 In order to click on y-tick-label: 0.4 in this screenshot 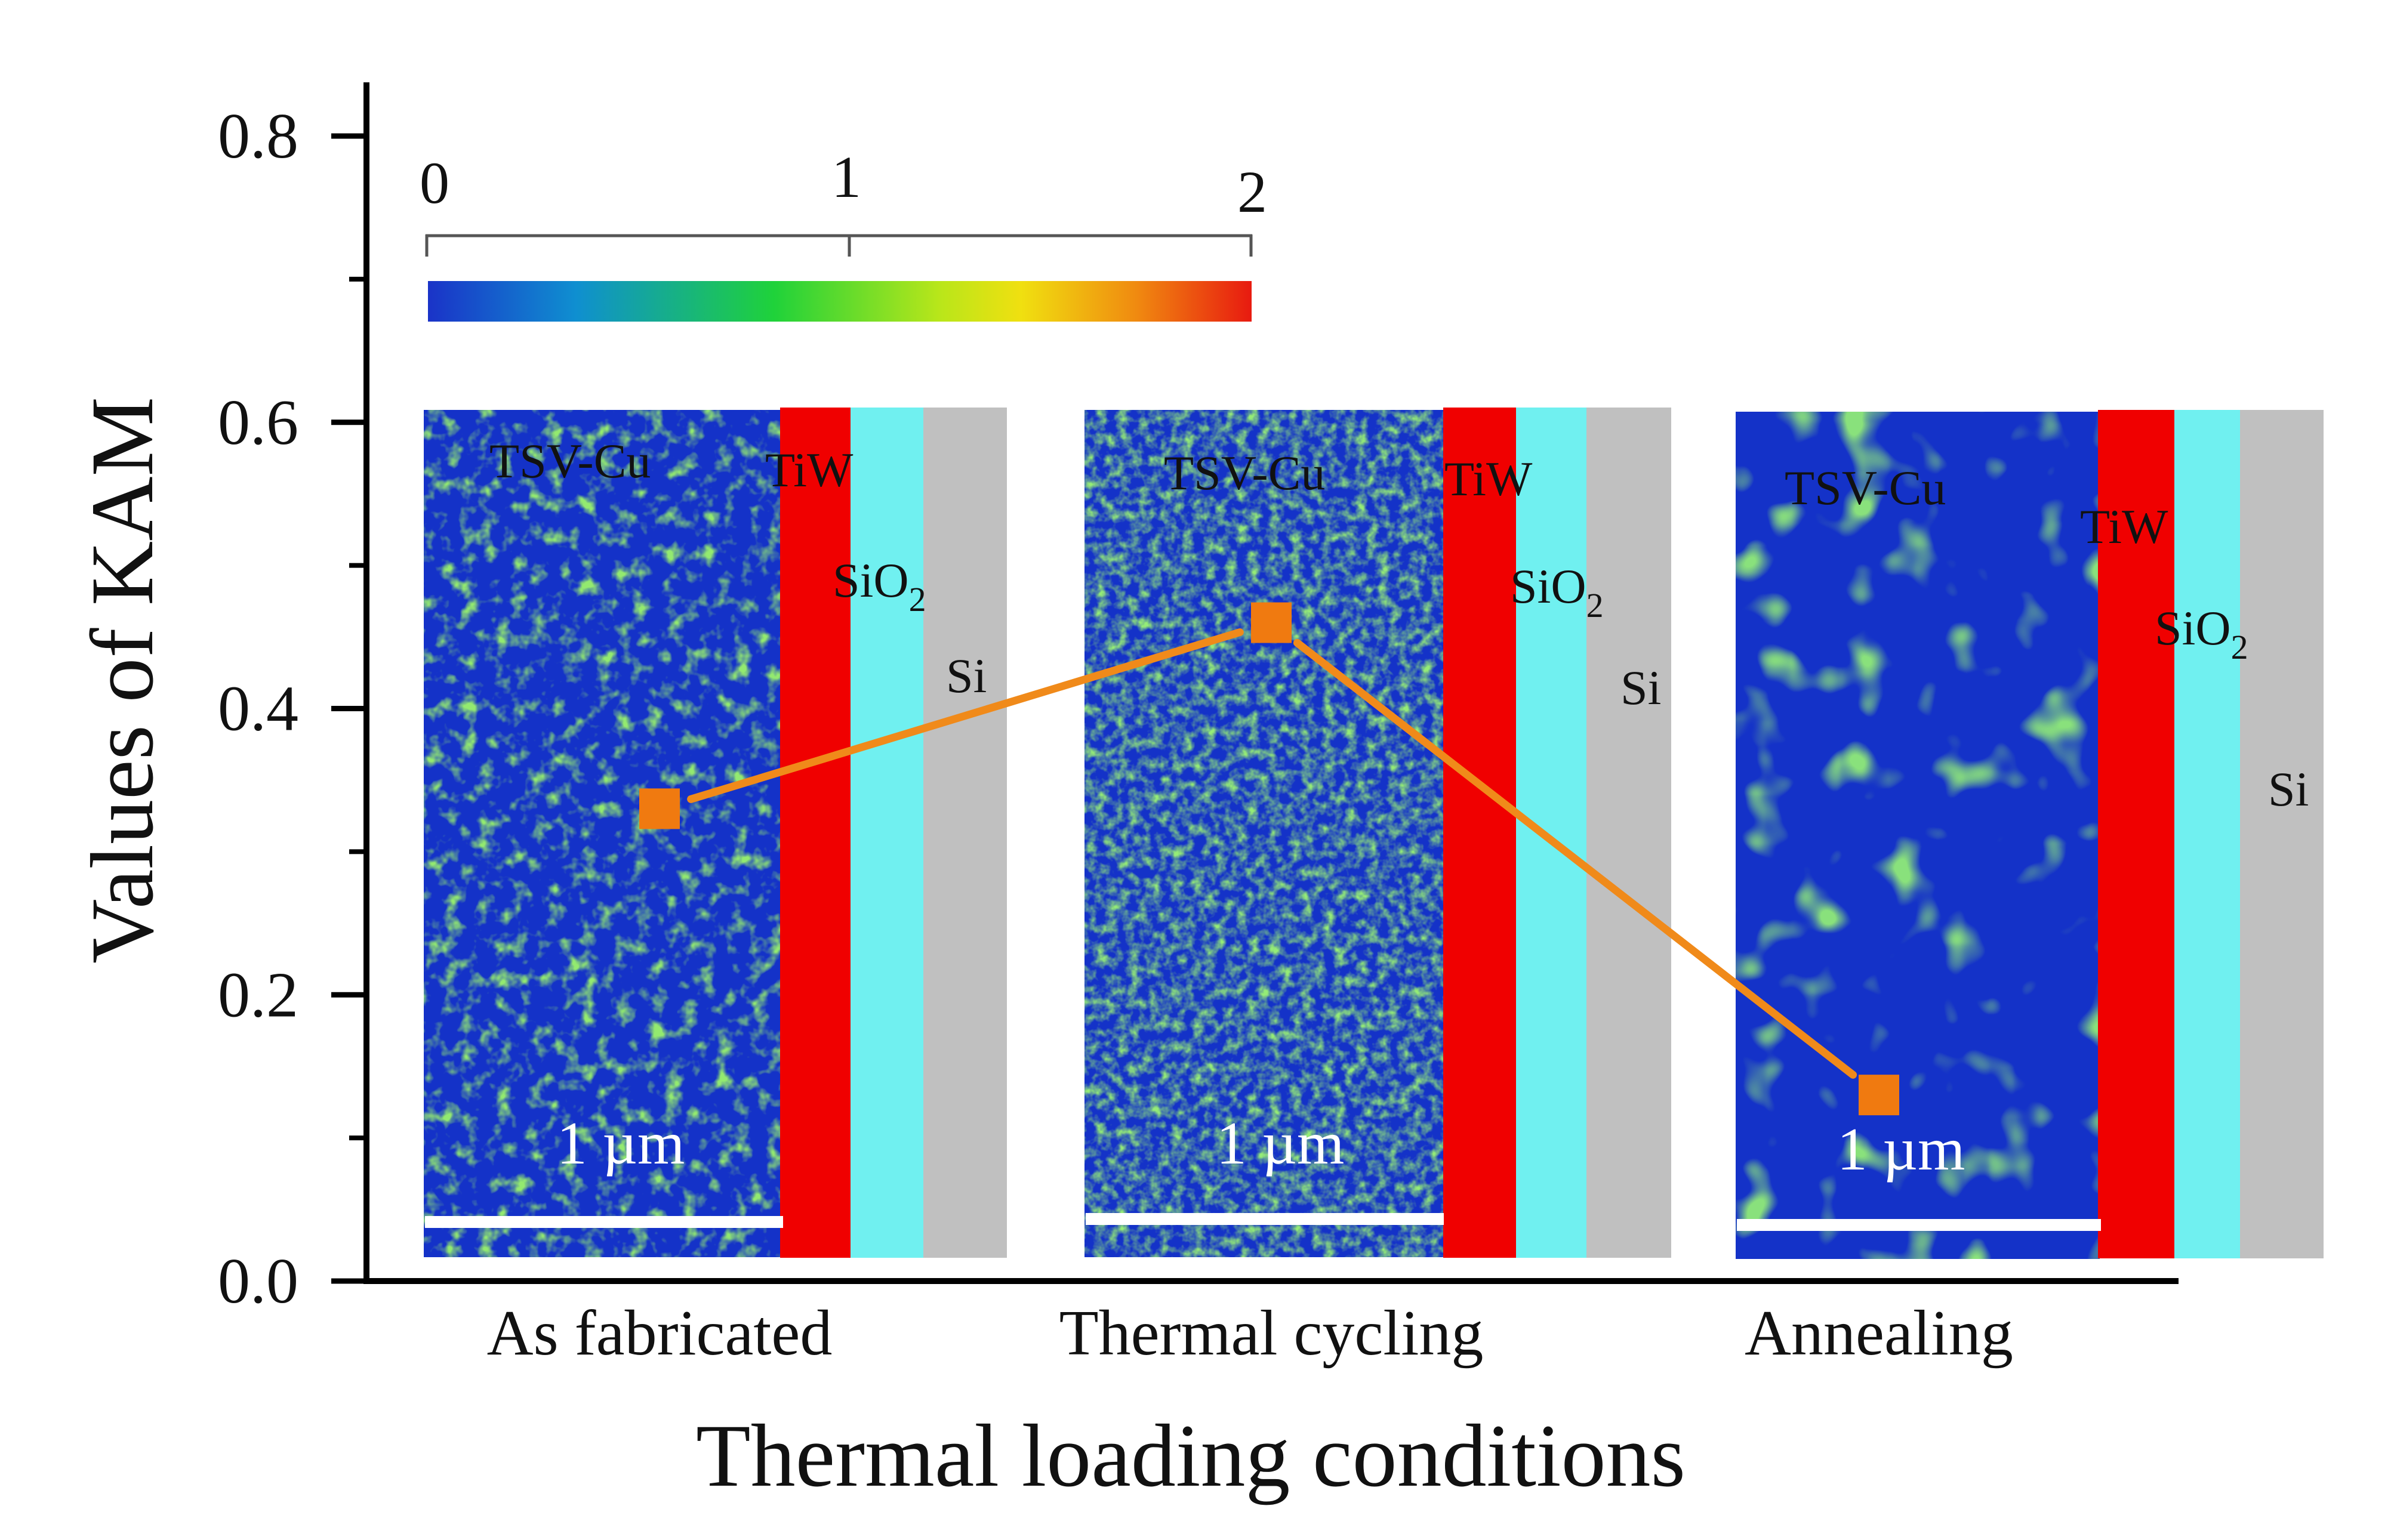, I will do `click(258, 709)`.